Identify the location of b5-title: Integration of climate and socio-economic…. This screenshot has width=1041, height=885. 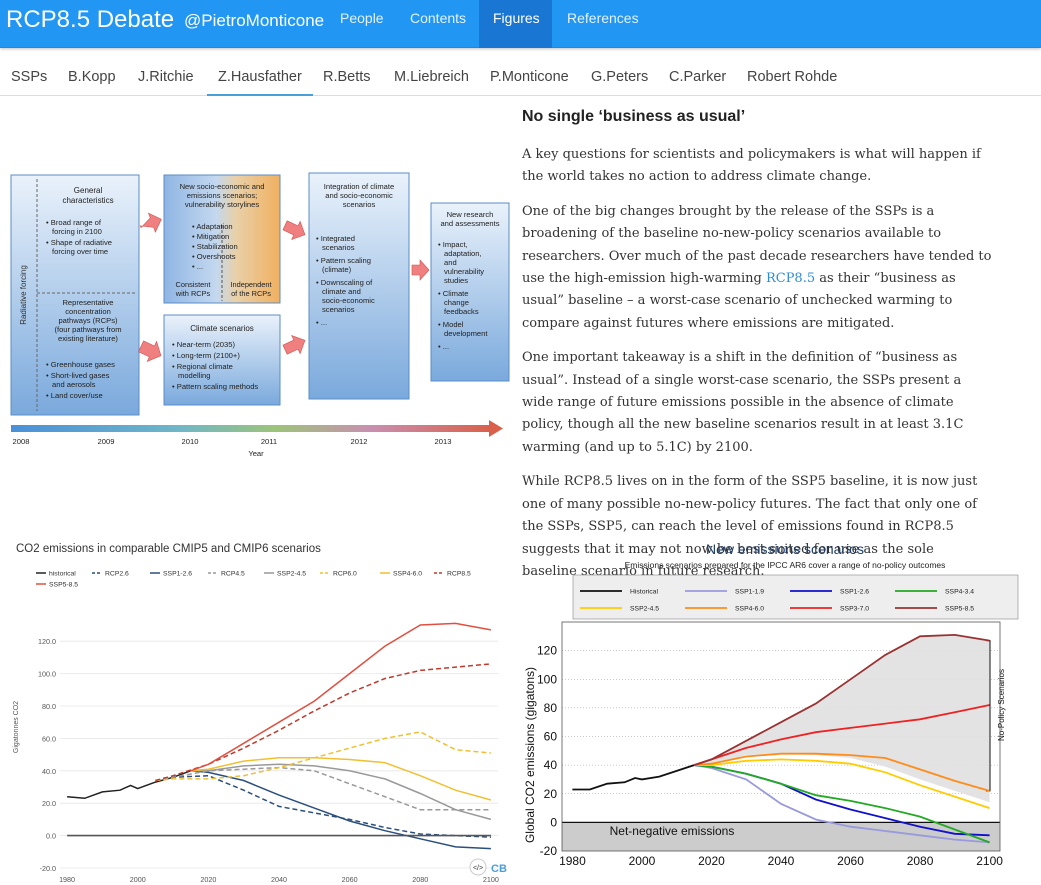
(359, 195).